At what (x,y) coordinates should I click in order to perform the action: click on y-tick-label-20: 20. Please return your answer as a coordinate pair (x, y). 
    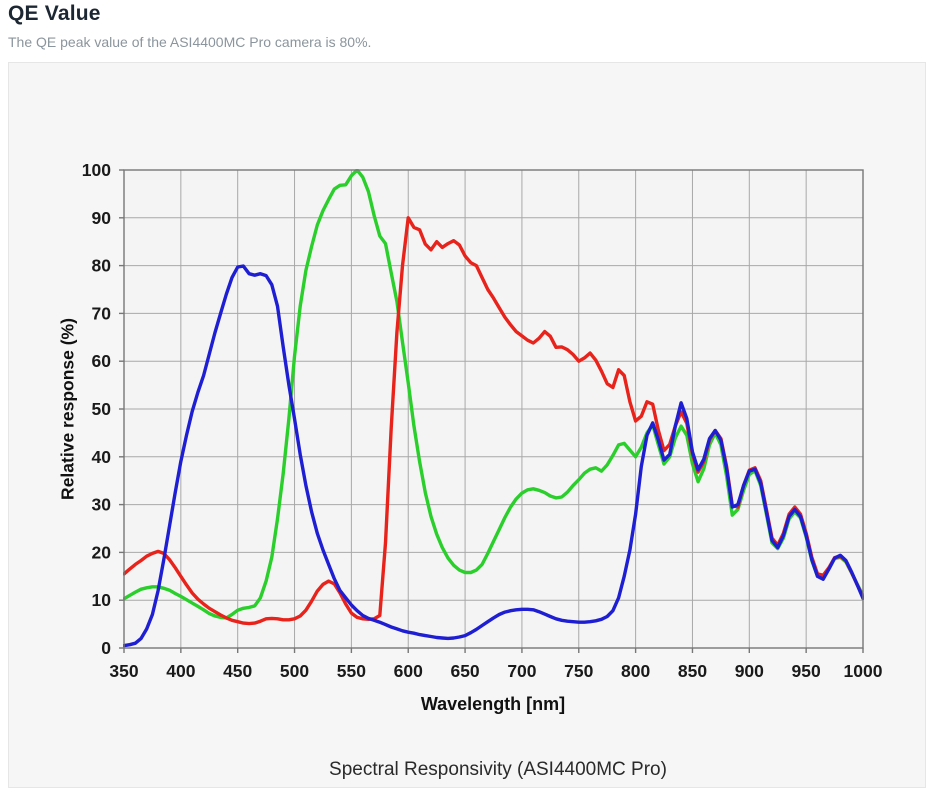
    Looking at the image, I should click on (102, 552).